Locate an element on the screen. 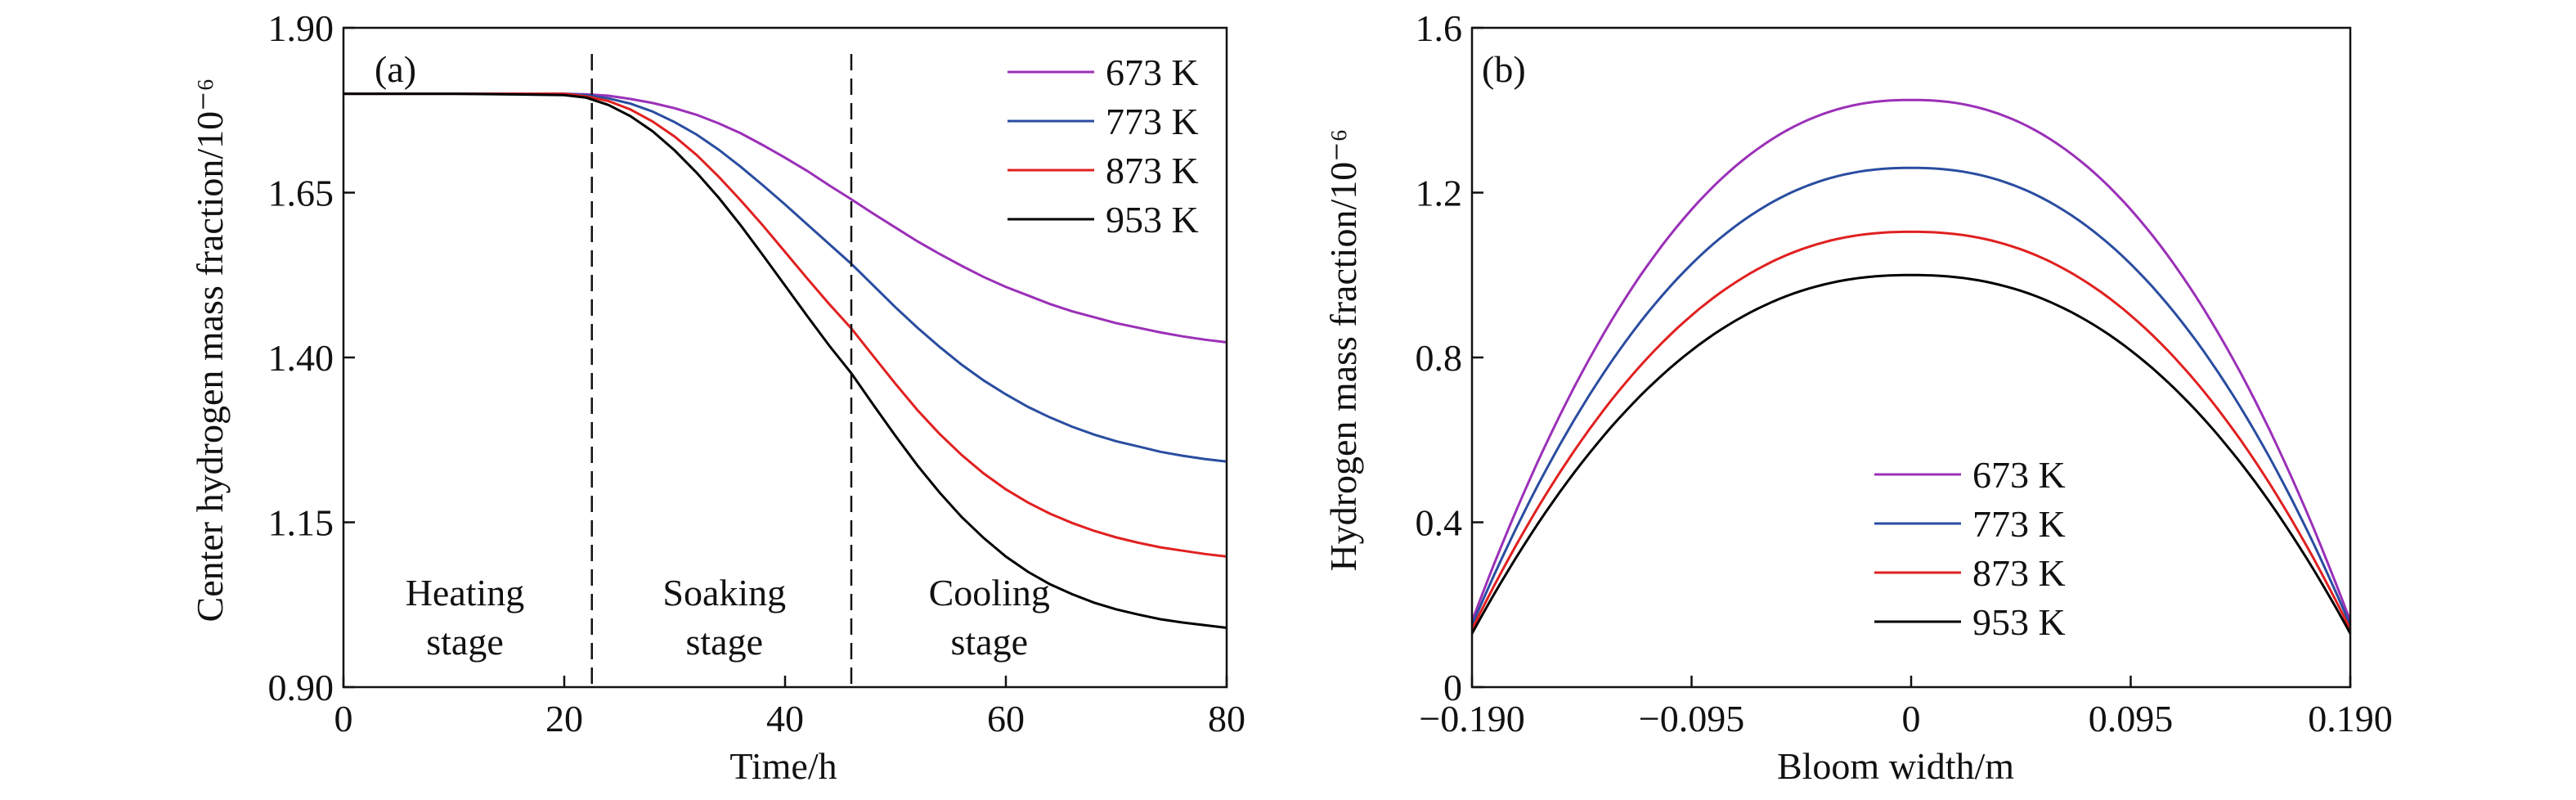  x-tick-label-b-2: 0 is located at coordinates (1912, 718).